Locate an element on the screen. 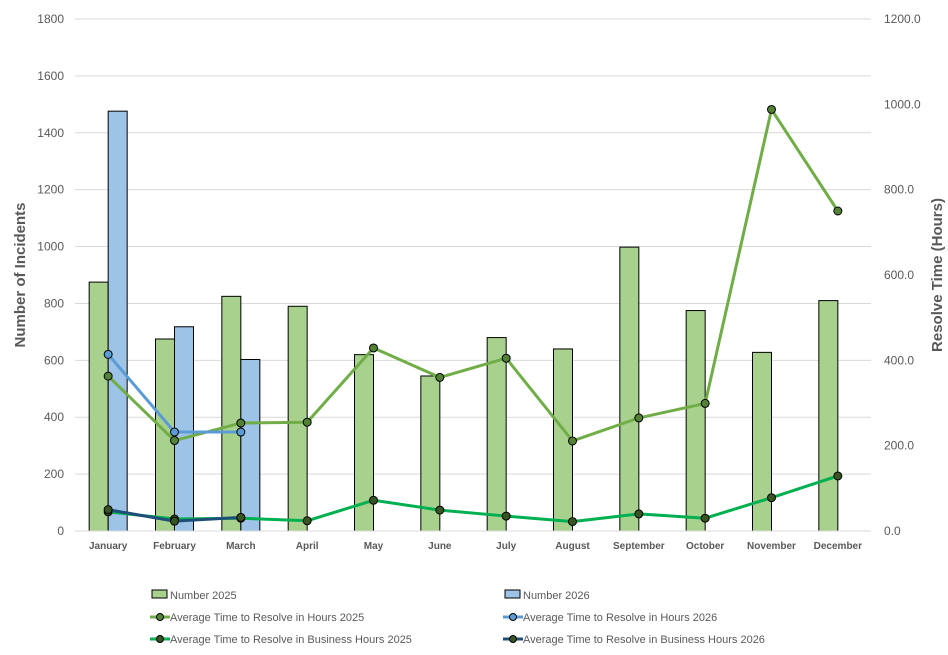 This screenshot has height=655, width=948. x-tick-label: September is located at coordinates (639, 546).